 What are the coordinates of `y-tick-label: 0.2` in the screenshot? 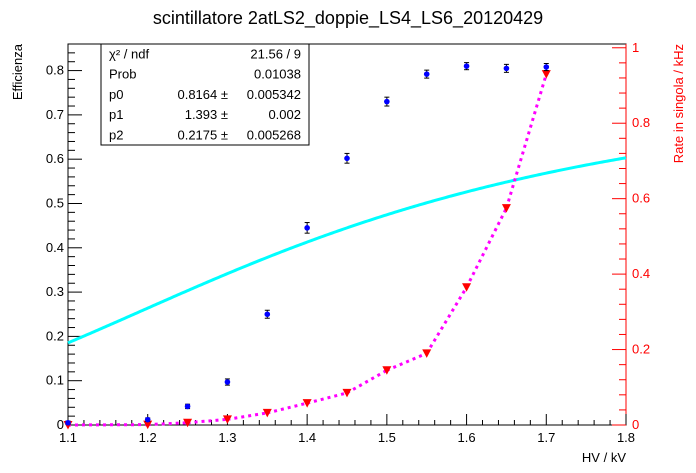 It's located at (55, 335).